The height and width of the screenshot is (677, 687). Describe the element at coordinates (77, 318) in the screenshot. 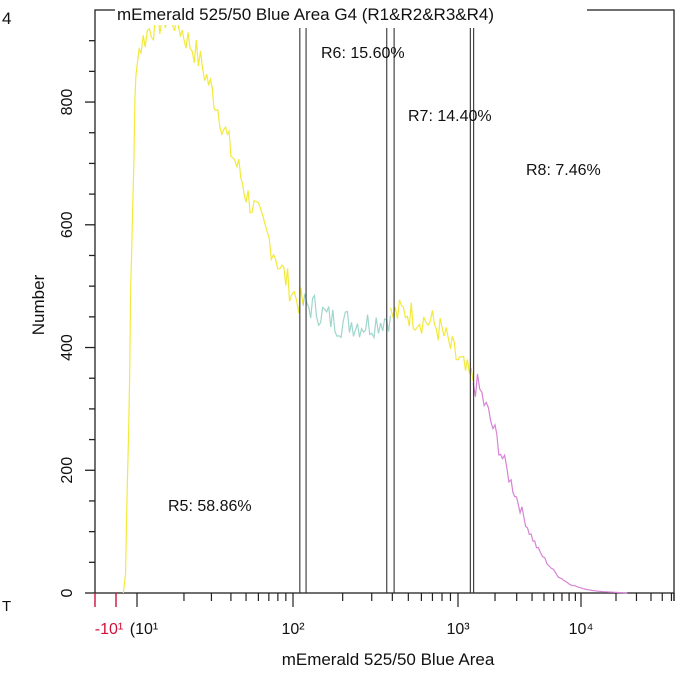

I see `y-axis: 0 200 400 600 800` at that location.